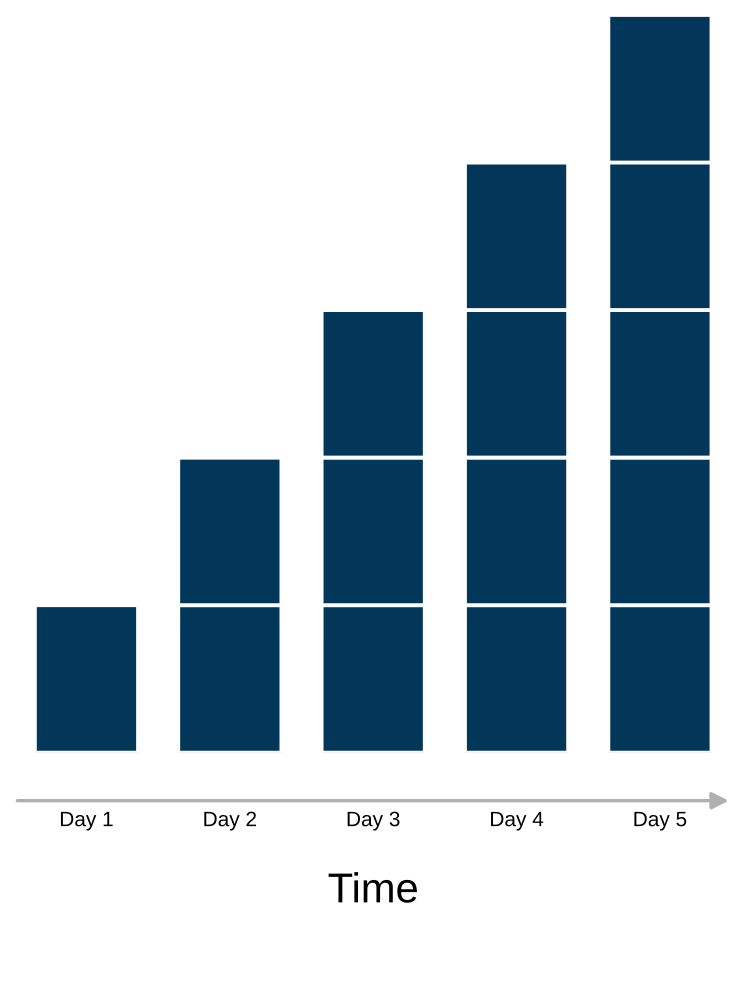 The height and width of the screenshot is (997, 739). I want to click on x-tick-label: Day 4, so click(517, 821).